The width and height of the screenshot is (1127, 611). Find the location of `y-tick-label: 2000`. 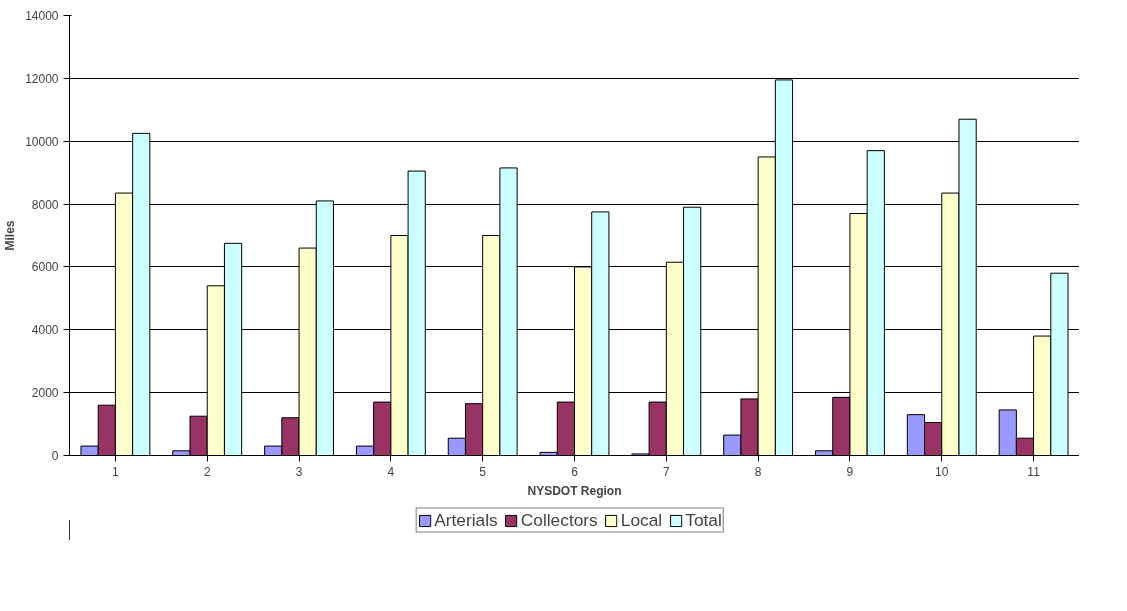

y-tick-label: 2000 is located at coordinates (45, 393).